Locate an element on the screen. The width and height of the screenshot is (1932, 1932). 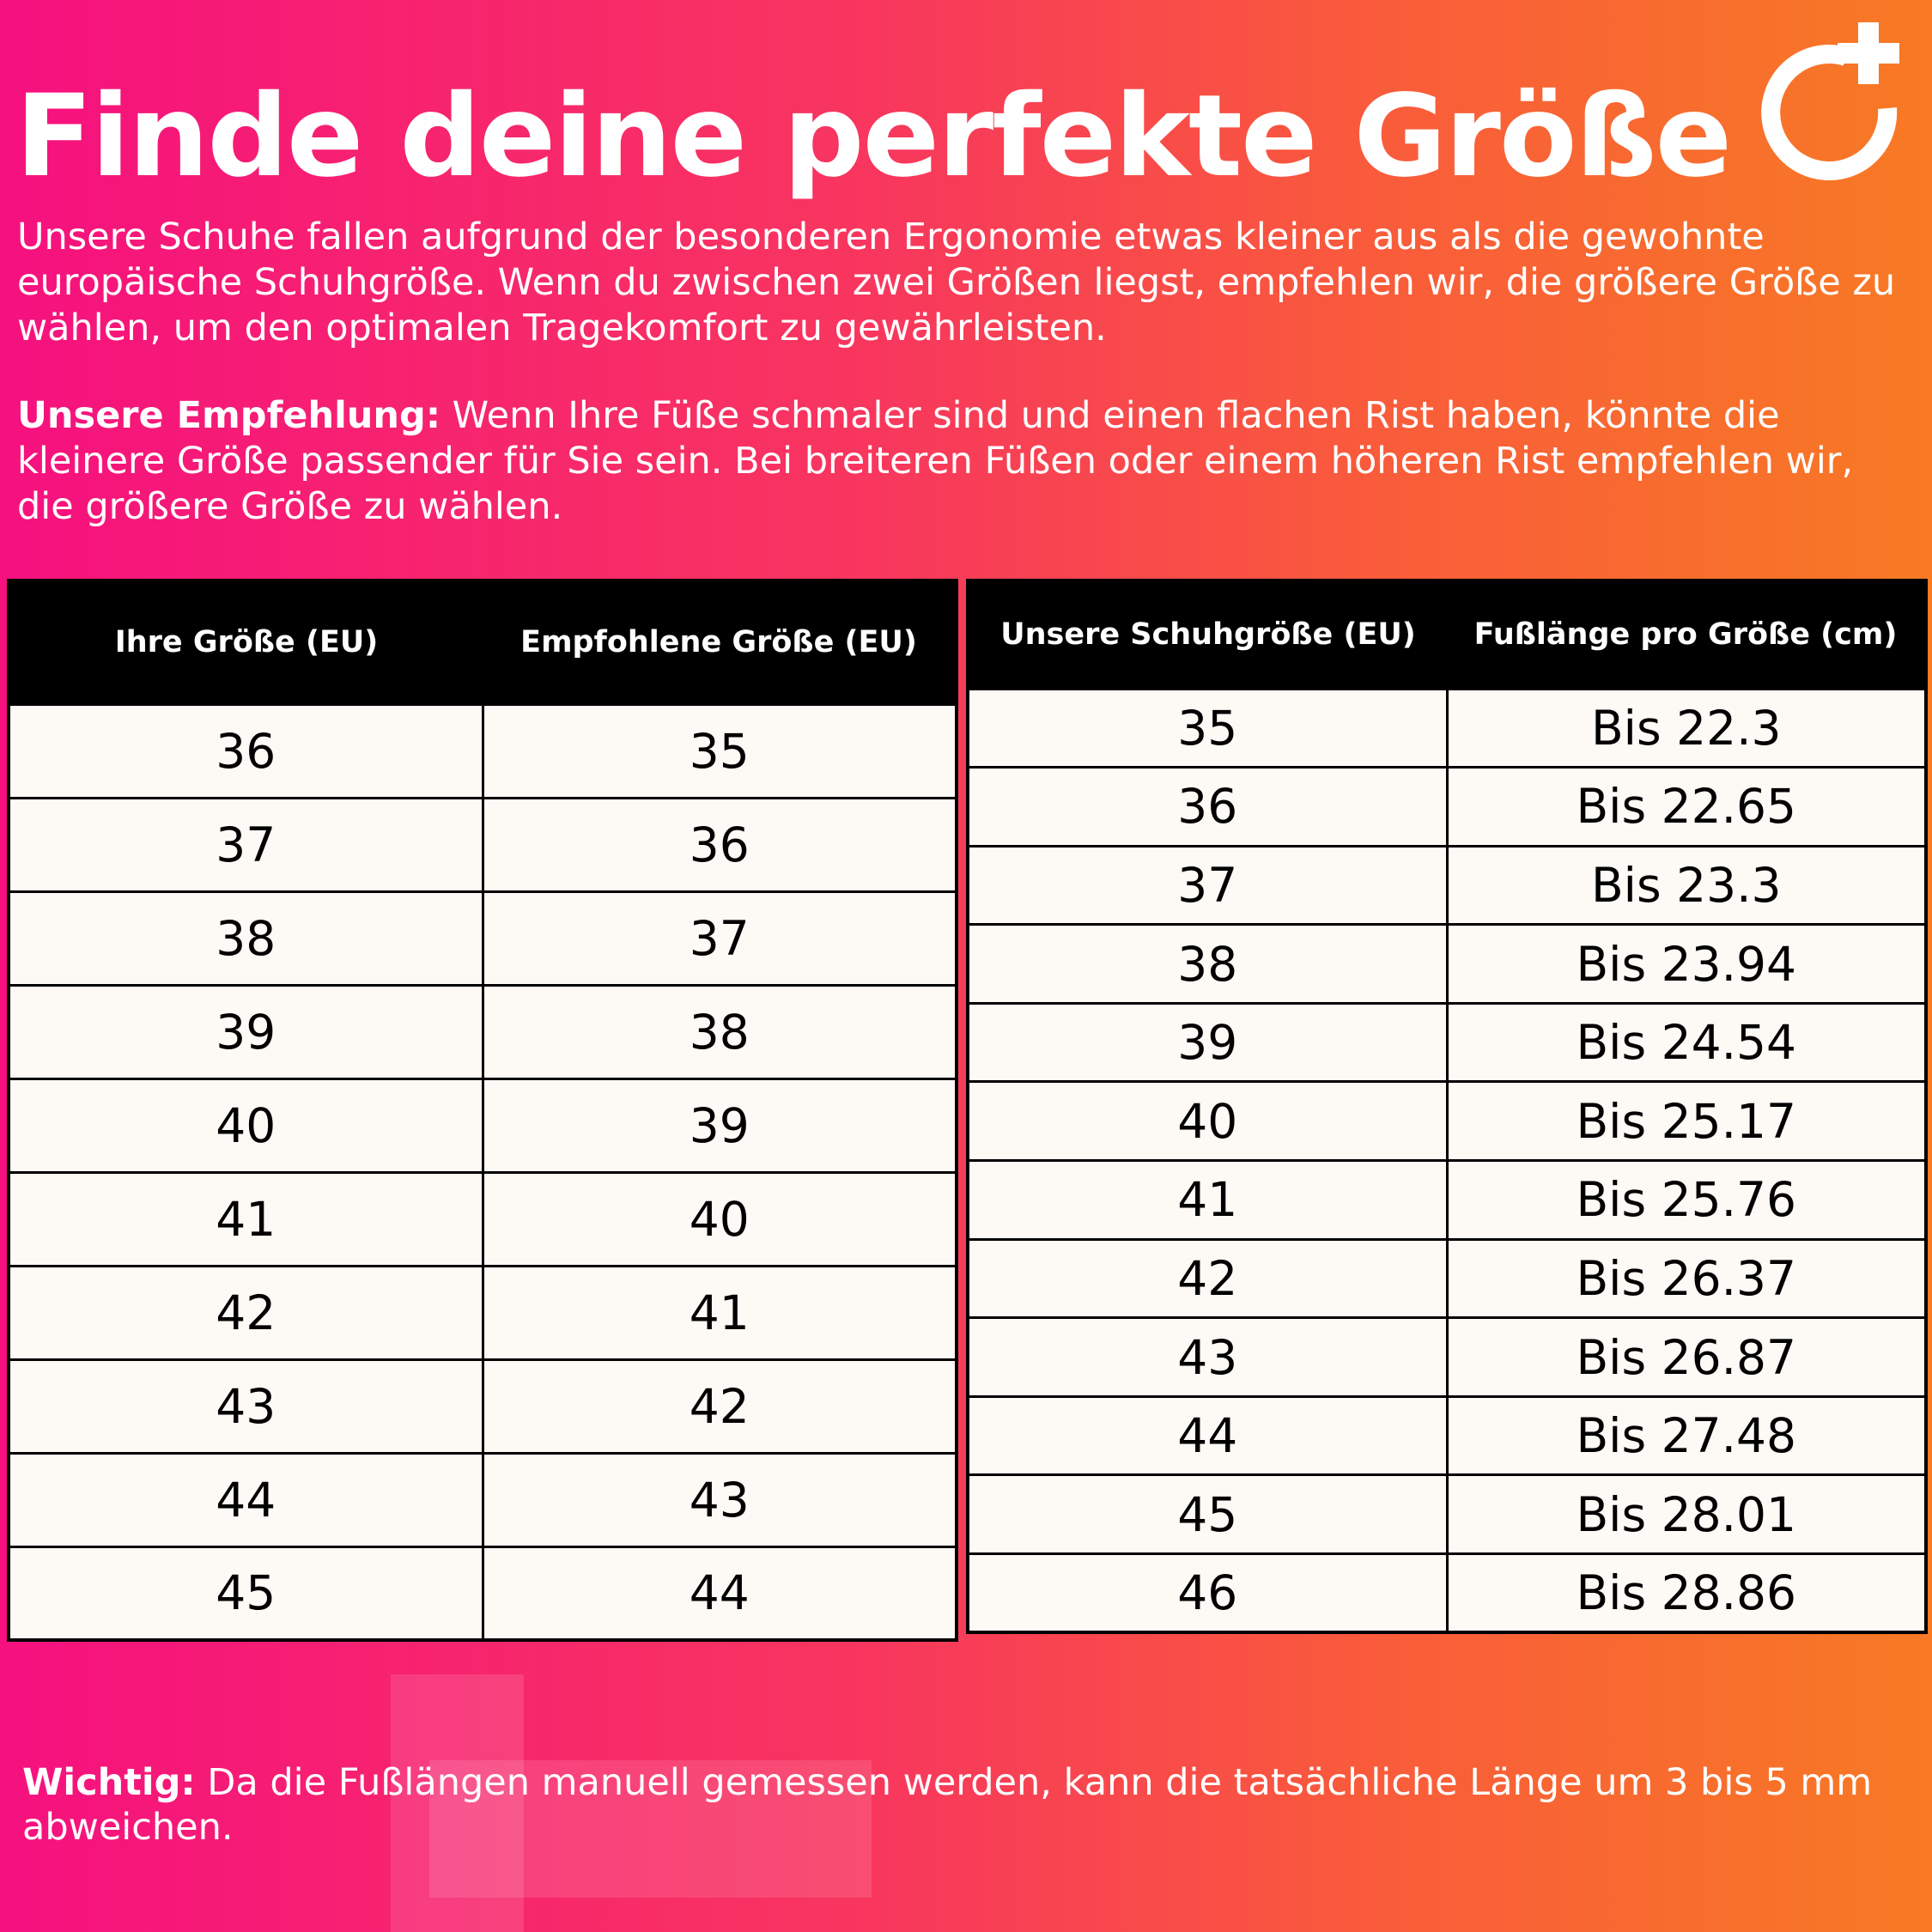
table-cell: 46 is located at coordinates (1207, 1593).